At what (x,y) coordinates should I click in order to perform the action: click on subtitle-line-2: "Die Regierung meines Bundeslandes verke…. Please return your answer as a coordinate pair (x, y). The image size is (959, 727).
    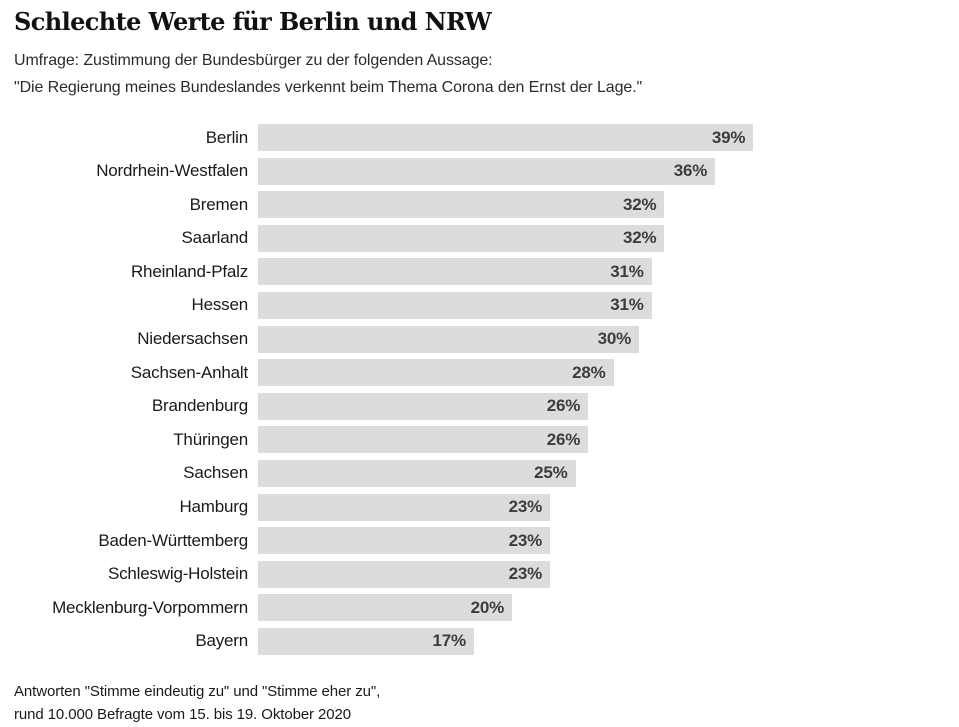
    Looking at the image, I should click on (328, 87).